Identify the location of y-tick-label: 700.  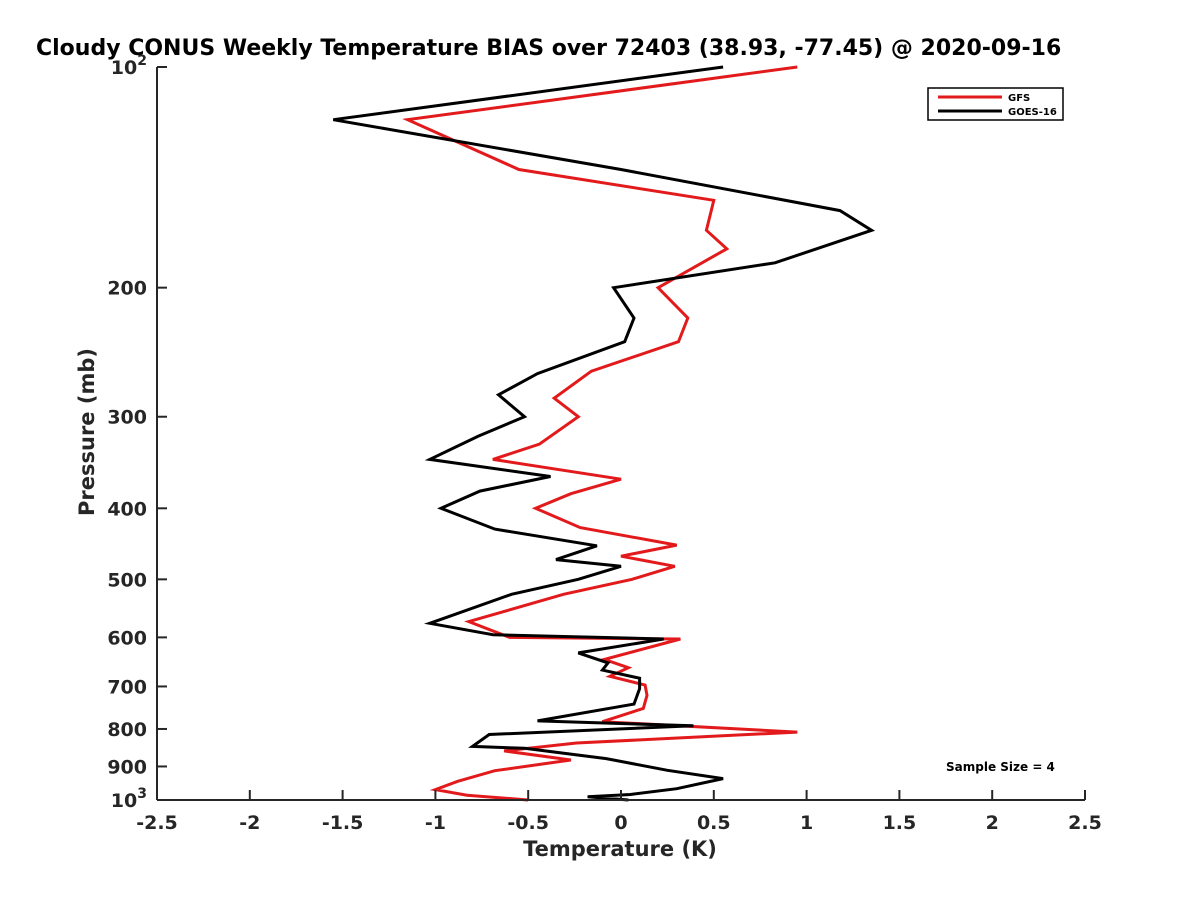
(127, 687).